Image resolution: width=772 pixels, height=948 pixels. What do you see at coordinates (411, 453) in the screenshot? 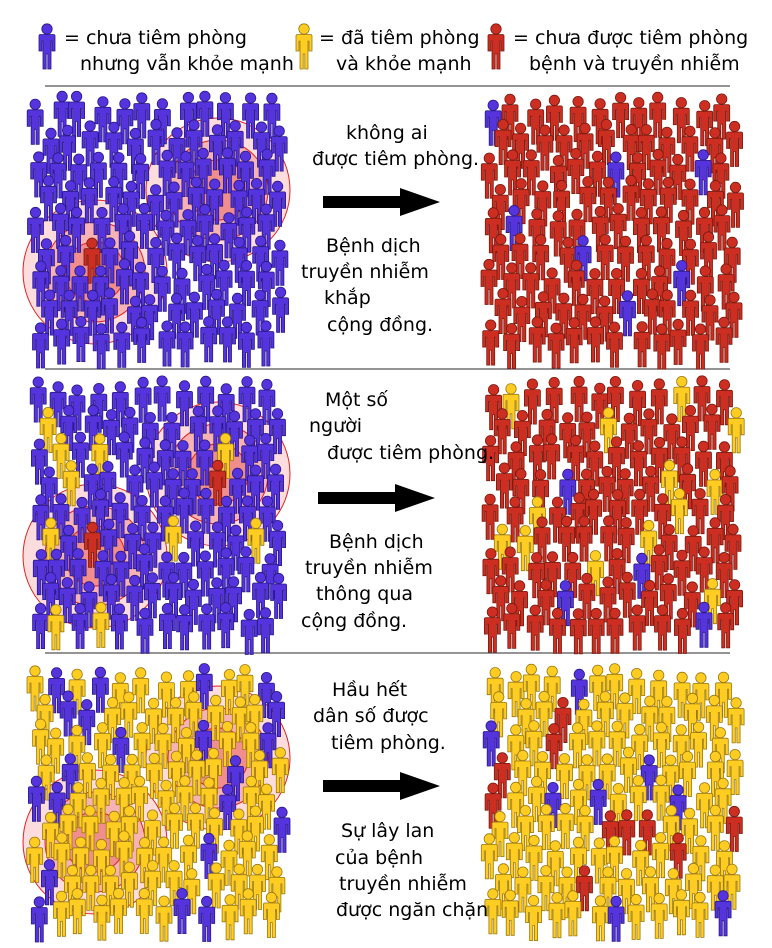
I see `panel2-caption-top-line3: được tiêm phòng.` at bounding box center [411, 453].